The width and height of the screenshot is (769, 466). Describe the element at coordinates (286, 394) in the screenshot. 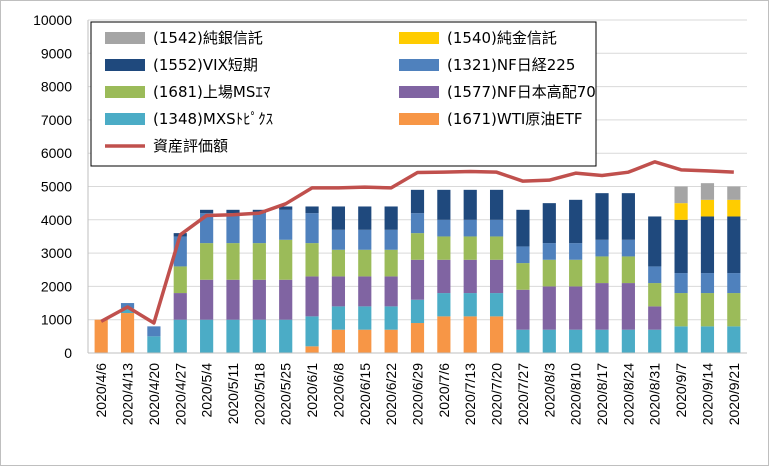

I see `x-tick-label: 2020/5/25` at that location.